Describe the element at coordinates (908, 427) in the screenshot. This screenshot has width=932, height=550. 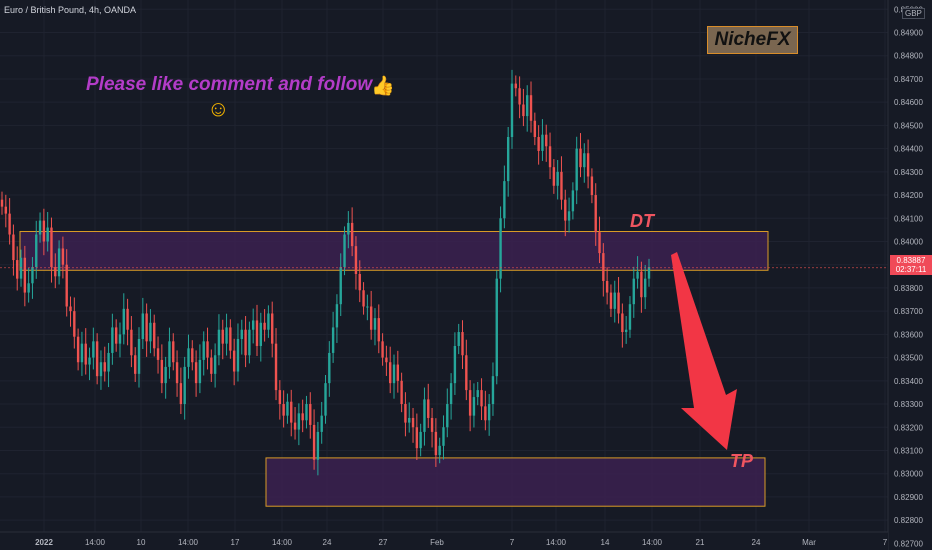
I see `price-tick-label: 0.83200` at that location.